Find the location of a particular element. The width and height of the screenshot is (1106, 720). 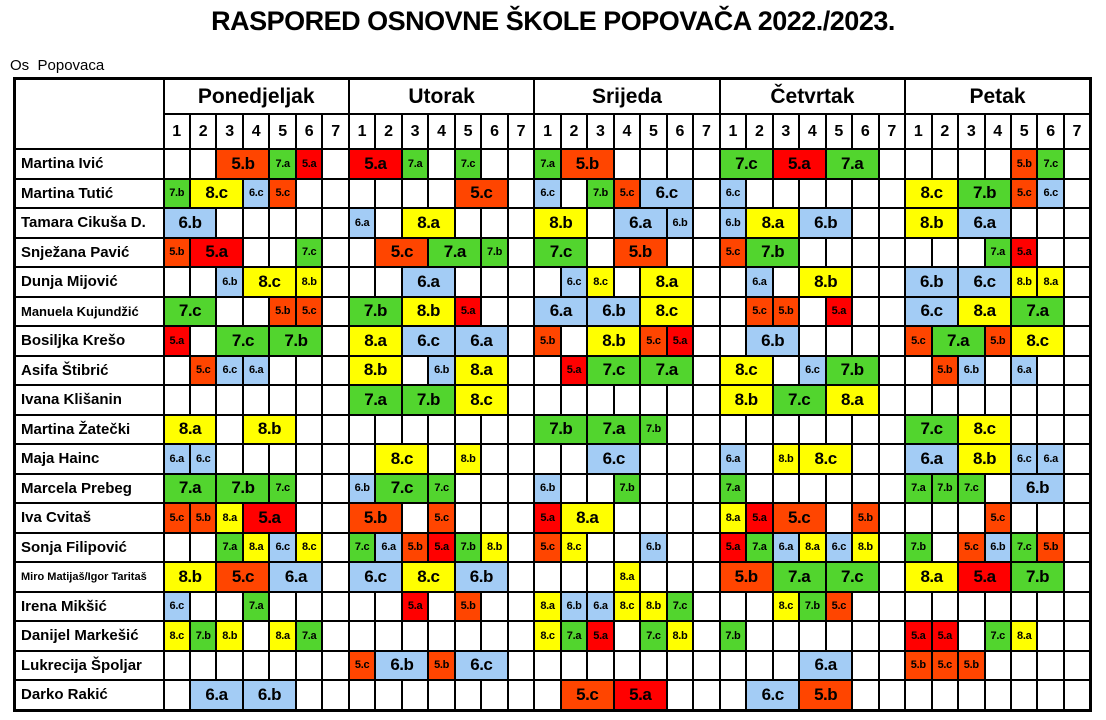

period-header: 5 is located at coordinates (282, 131).